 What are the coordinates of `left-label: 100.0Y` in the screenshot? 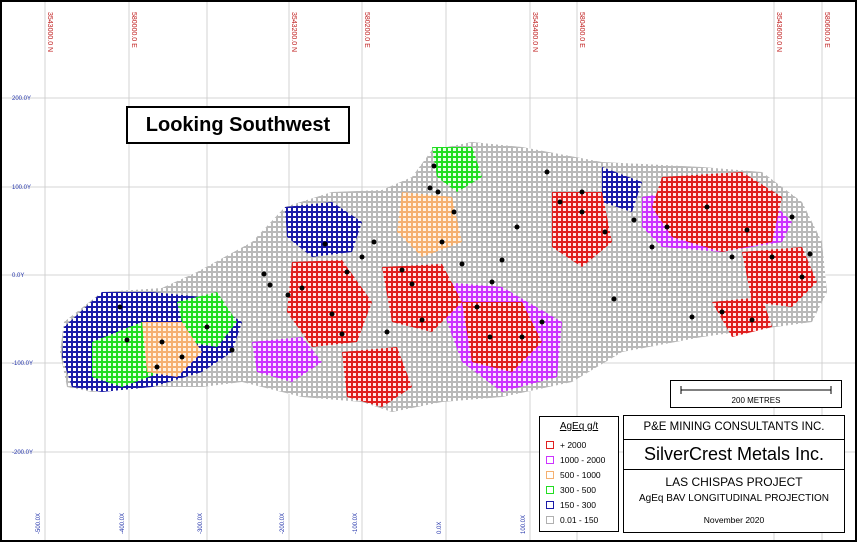 It's located at (21, 188).